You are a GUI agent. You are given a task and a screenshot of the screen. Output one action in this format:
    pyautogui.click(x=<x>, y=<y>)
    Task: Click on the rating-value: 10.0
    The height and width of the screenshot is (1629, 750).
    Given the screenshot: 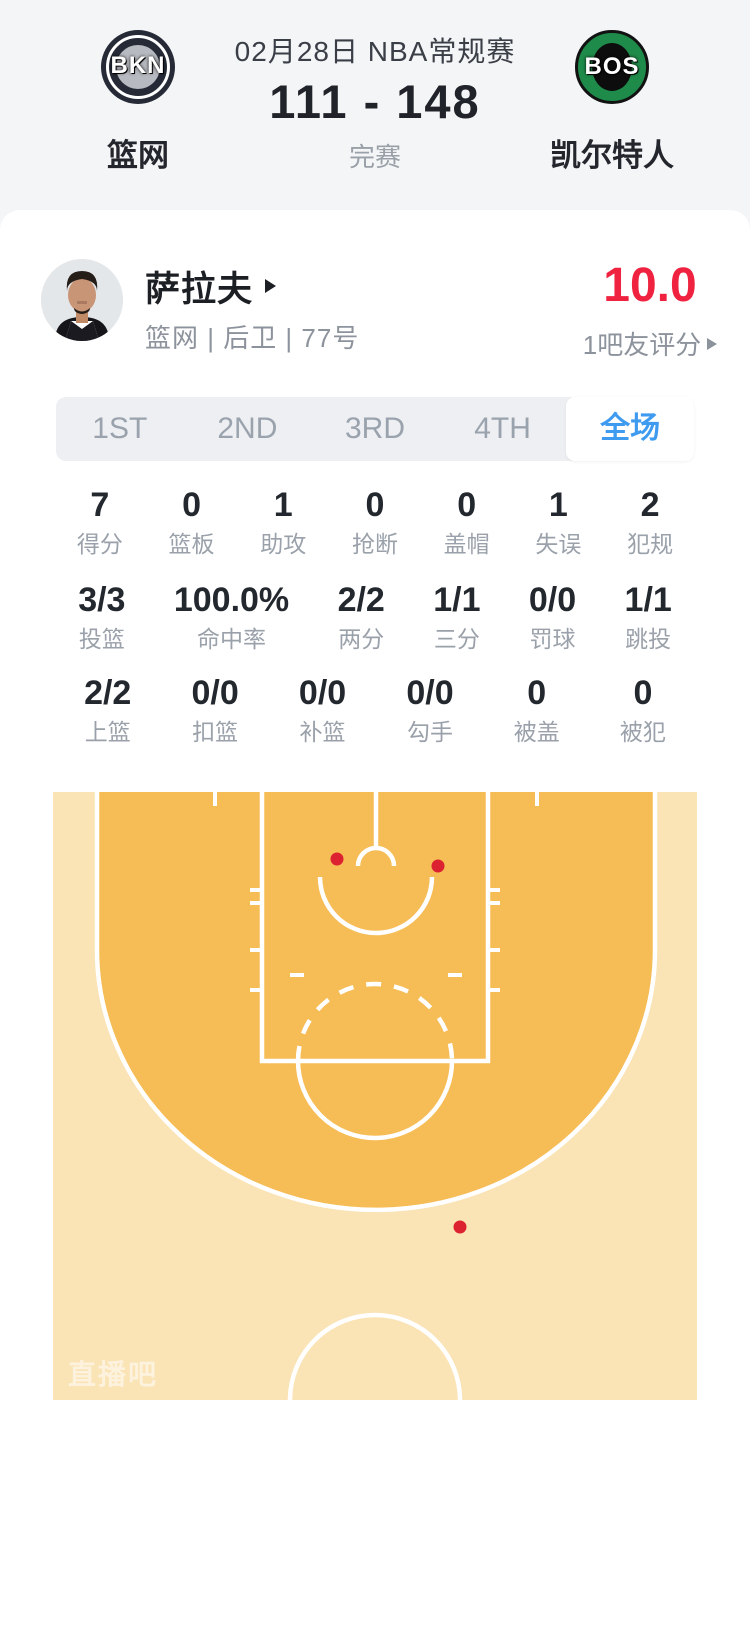 What is the action you would take?
    pyautogui.click(x=650, y=285)
    